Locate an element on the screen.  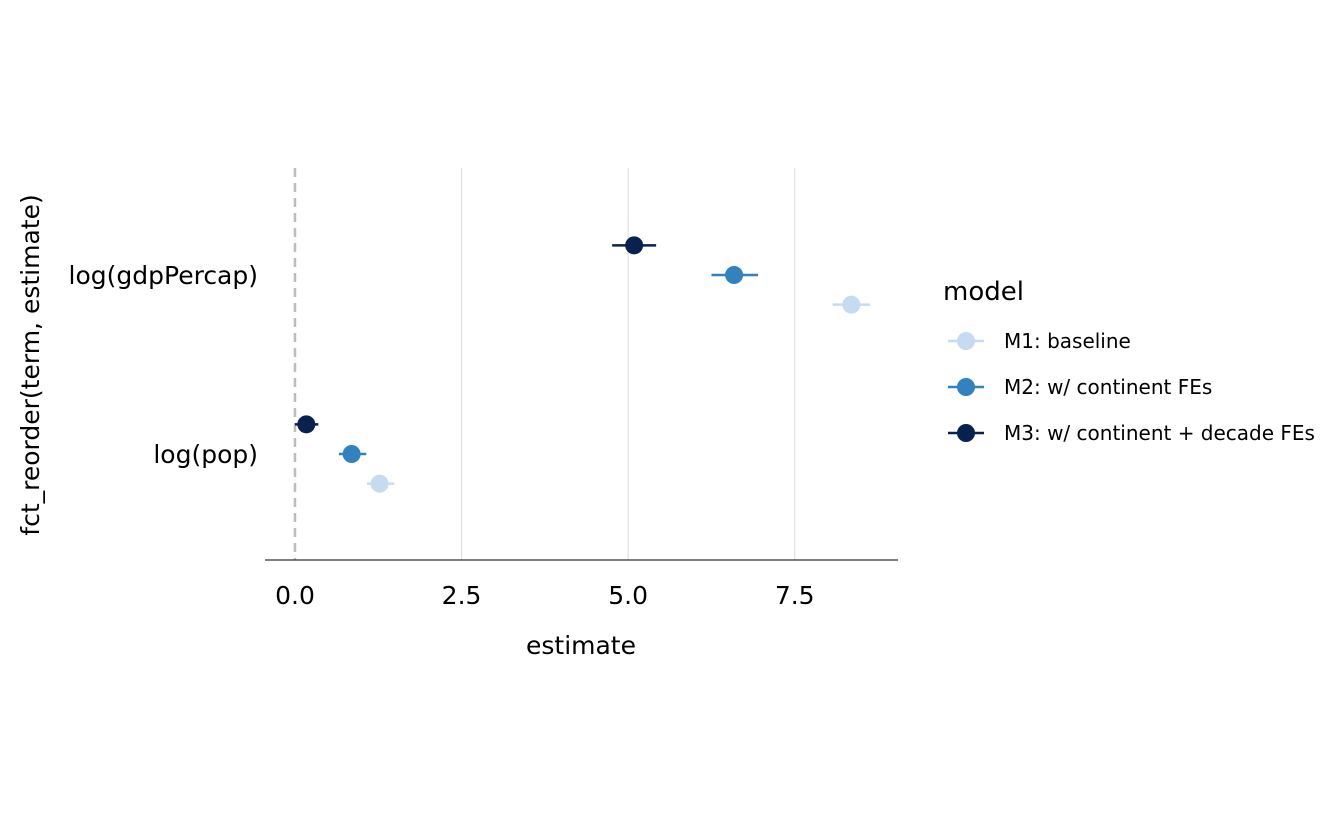
marks-layer is located at coordinates (582, 364).